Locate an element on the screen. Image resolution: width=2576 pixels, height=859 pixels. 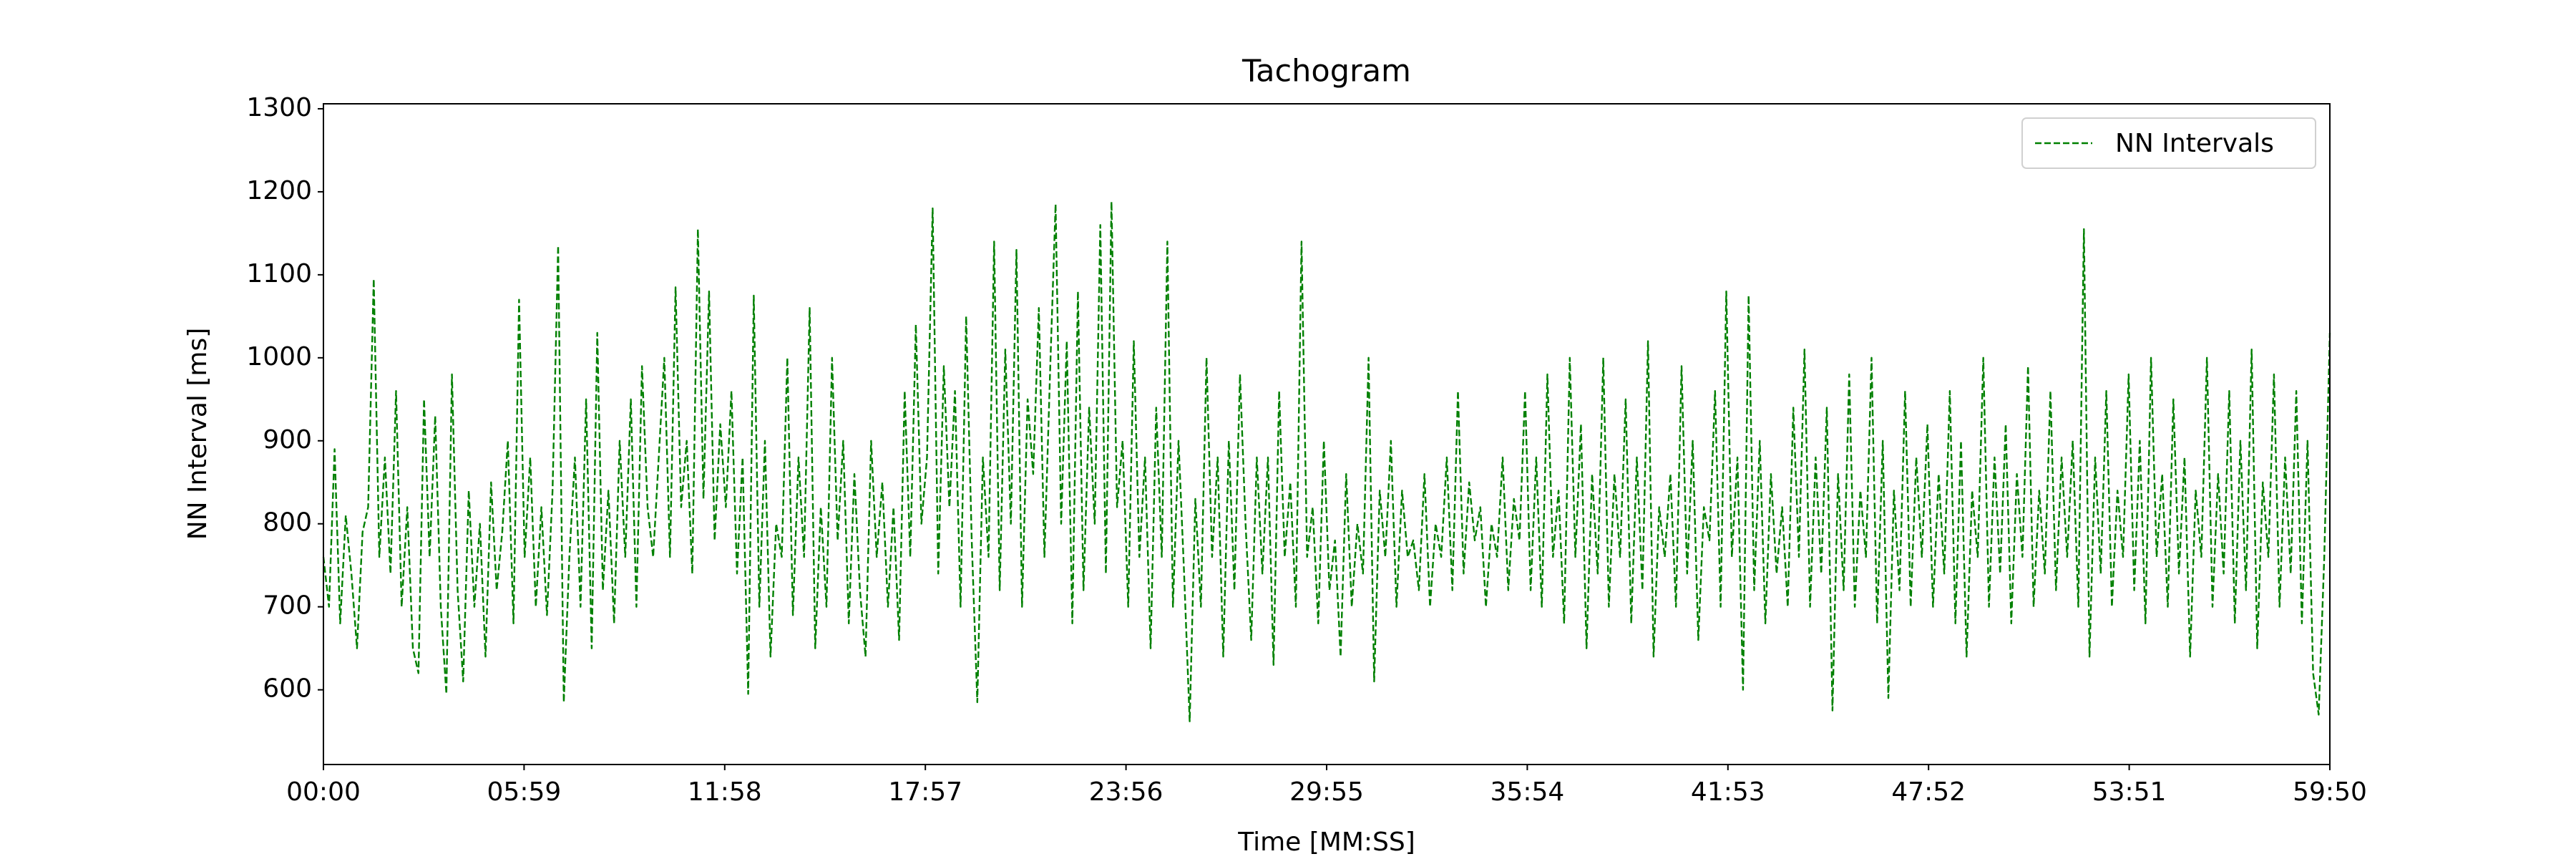
x-tick-label: 35:54 is located at coordinates (1528, 792).